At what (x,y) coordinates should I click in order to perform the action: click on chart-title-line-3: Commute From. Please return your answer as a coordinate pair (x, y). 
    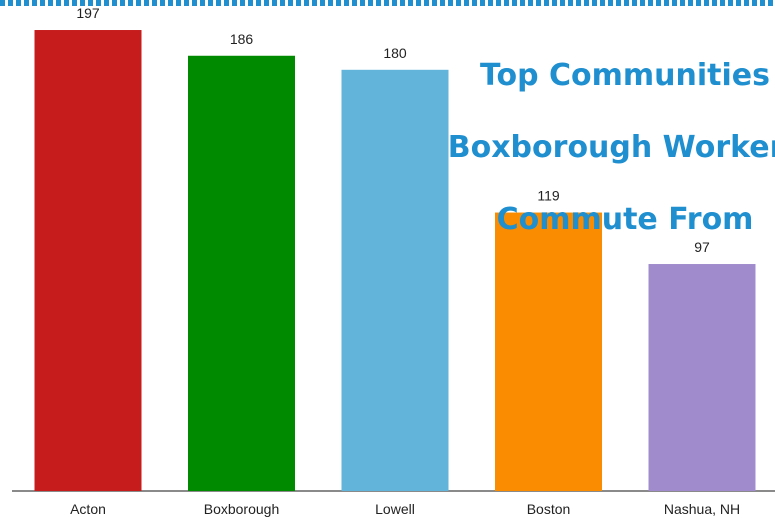
    Looking at the image, I should click on (625, 219).